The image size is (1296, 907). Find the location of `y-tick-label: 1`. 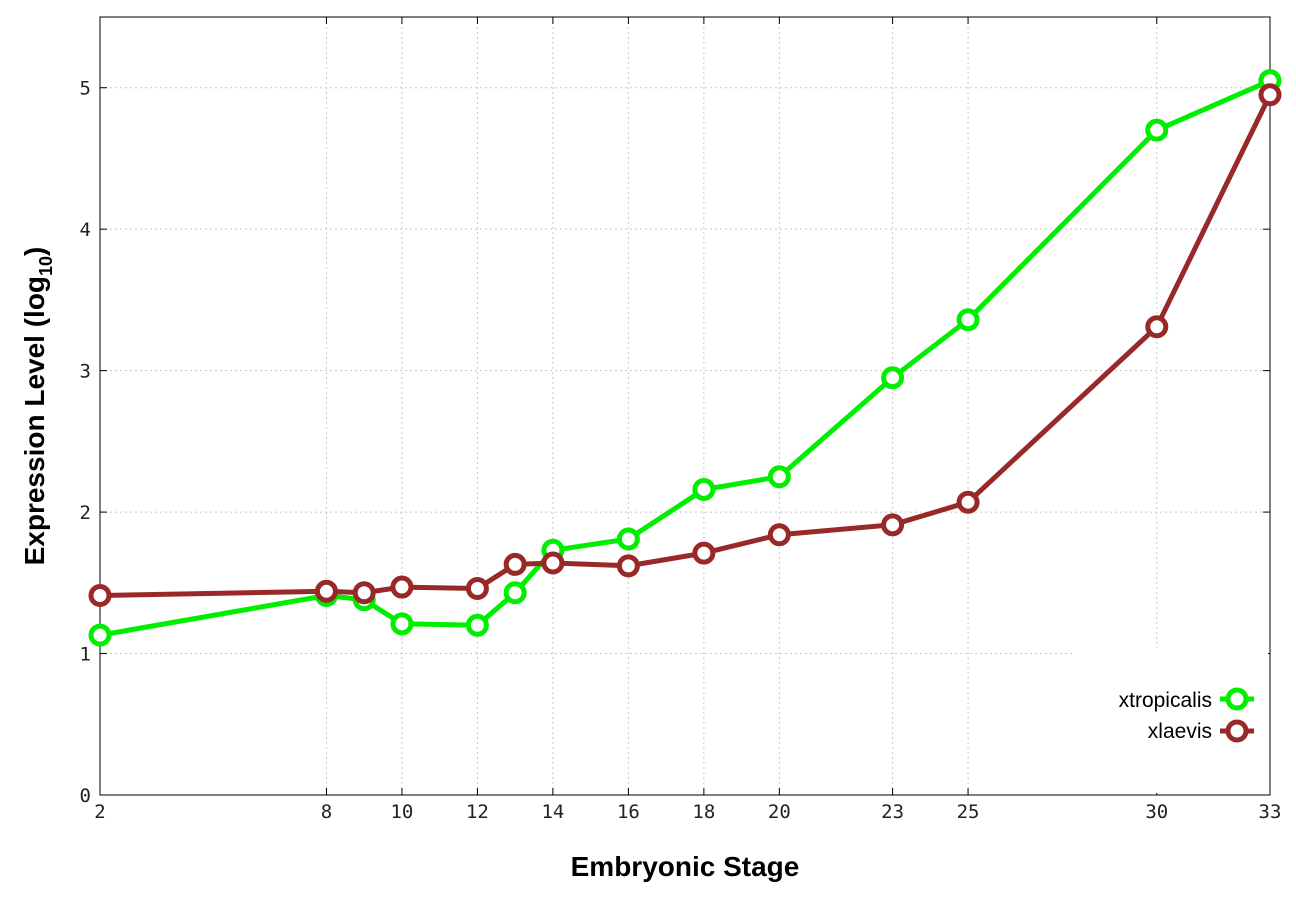

y-tick-label: 1 is located at coordinates (85, 655).